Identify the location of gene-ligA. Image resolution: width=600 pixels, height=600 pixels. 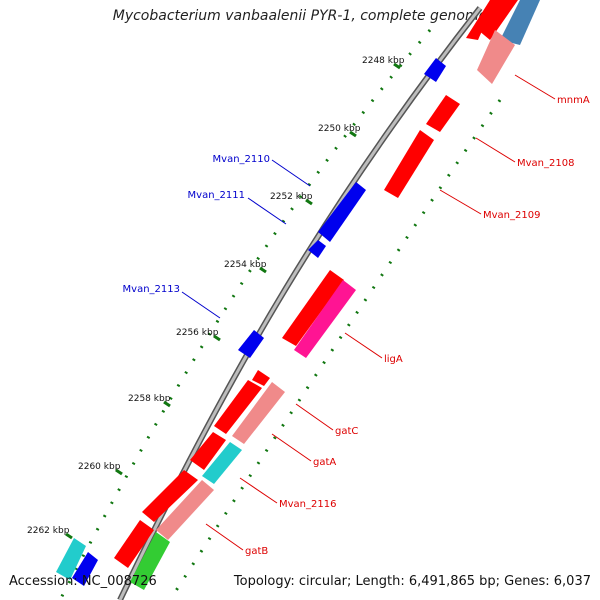
(325, 319).